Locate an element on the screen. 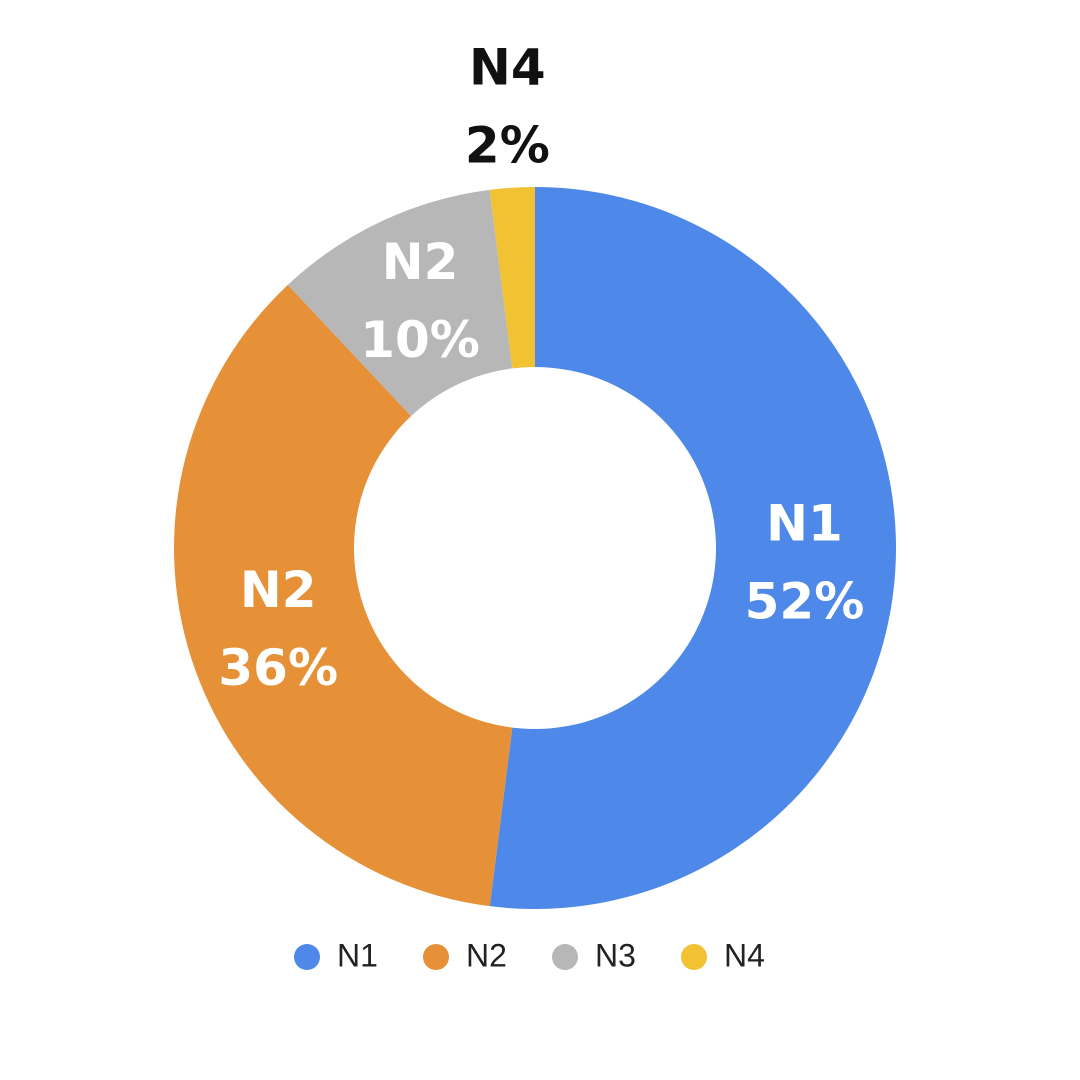 This screenshot has width=1080, height=1080. legend-label: N2 is located at coordinates (486, 955).